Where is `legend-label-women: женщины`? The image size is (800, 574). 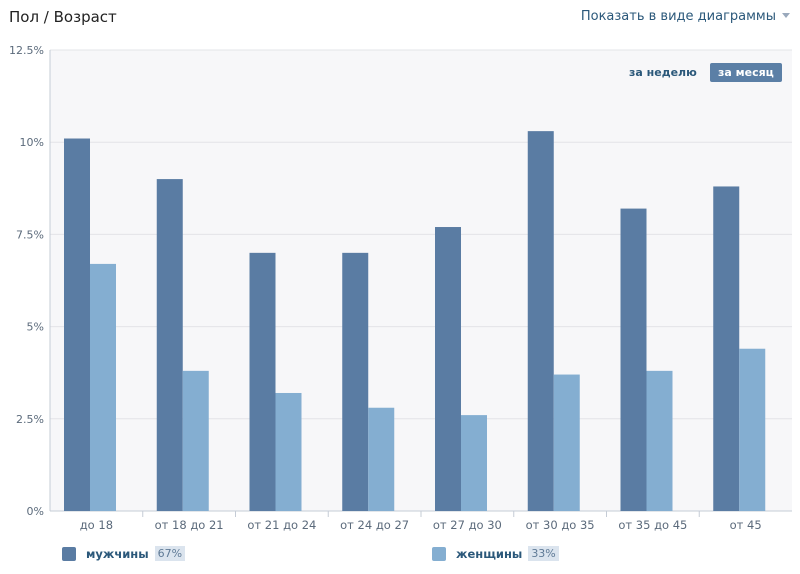 legend-label-women: женщины is located at coordinates (489, 553).